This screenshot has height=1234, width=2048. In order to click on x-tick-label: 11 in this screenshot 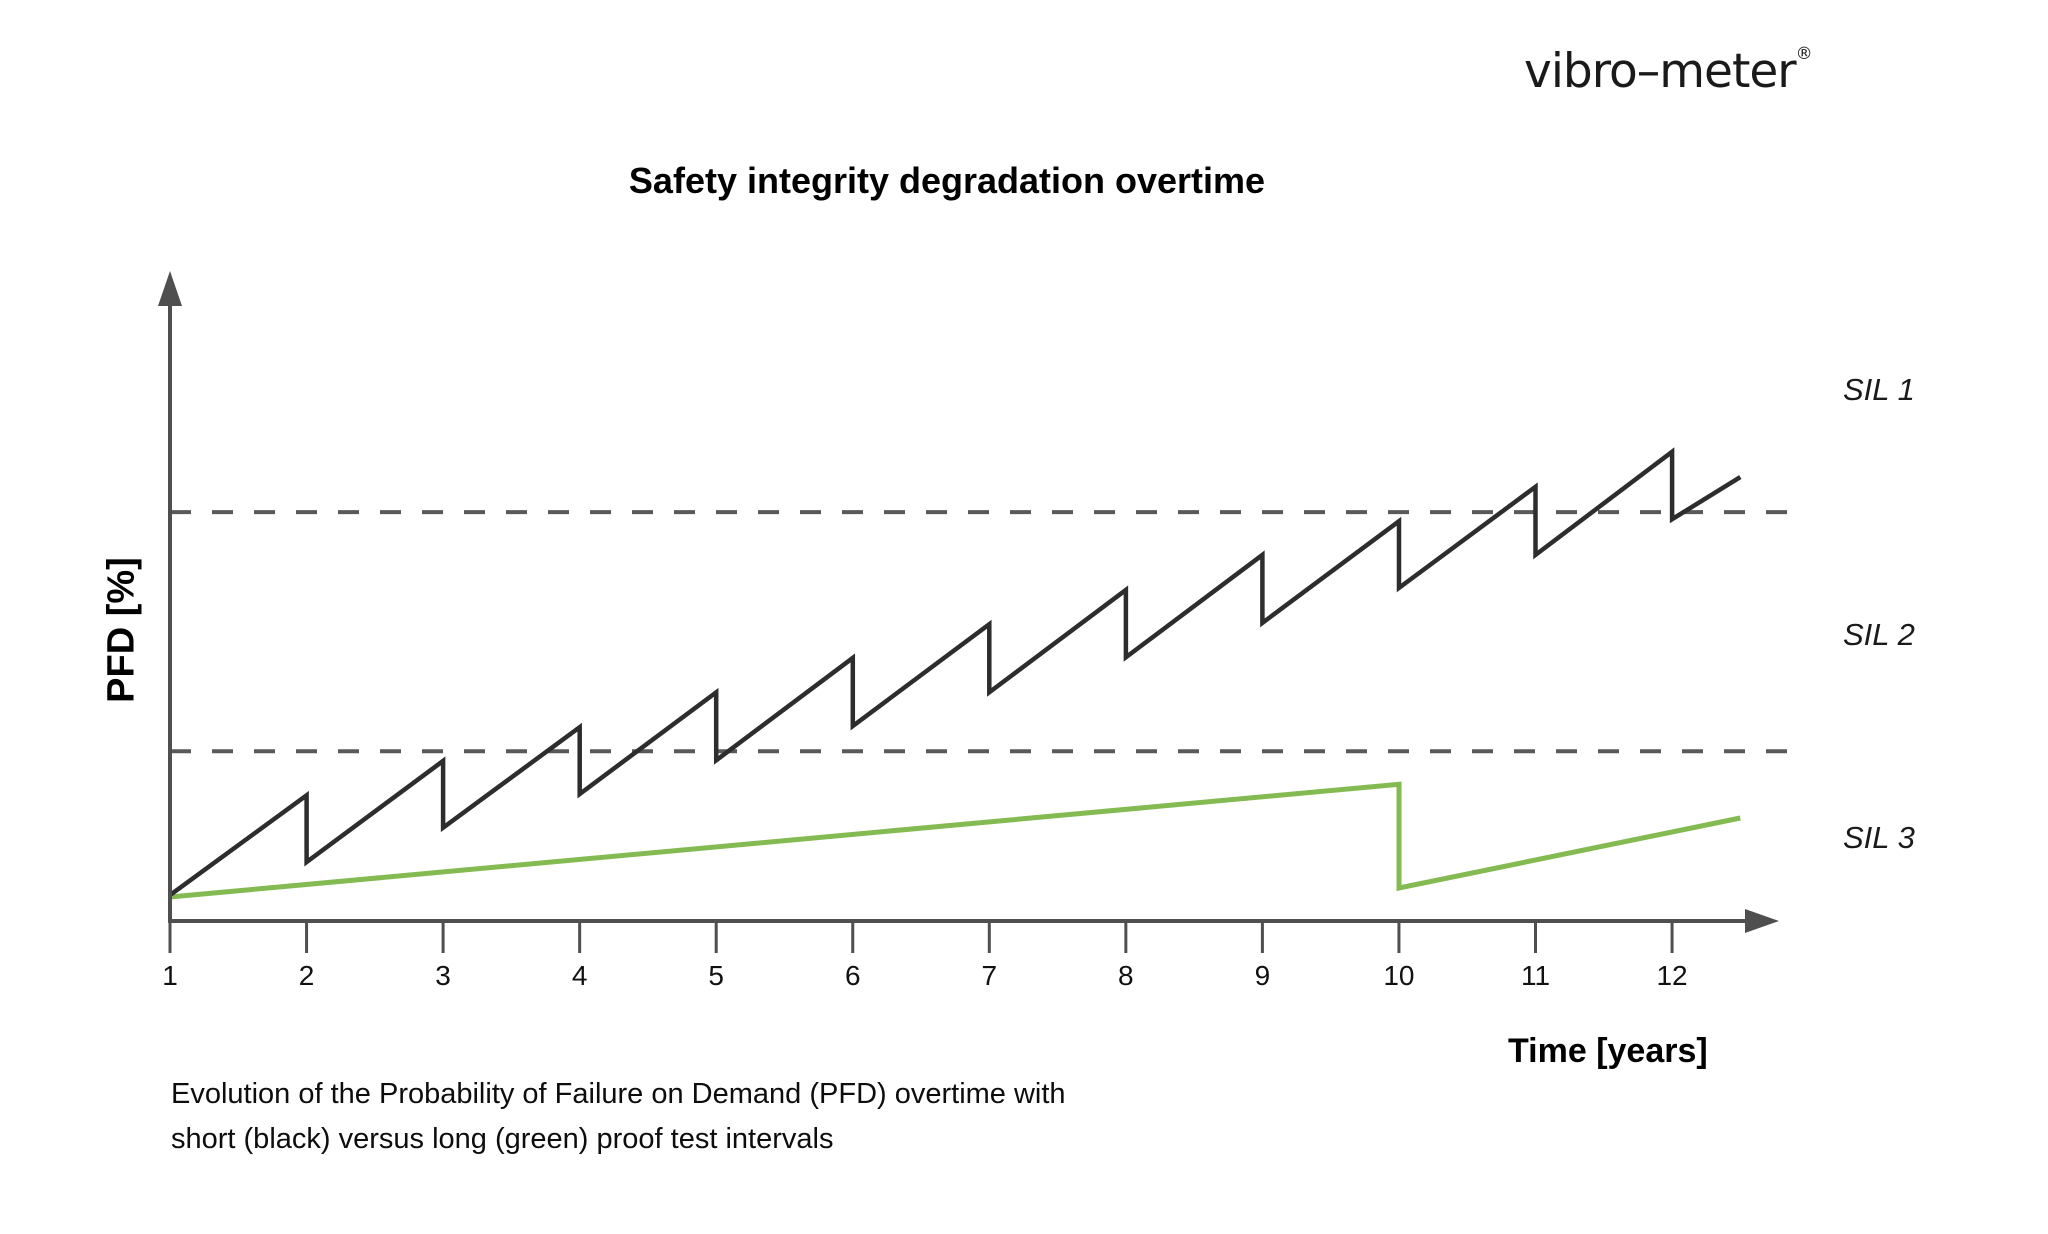, I will do `click(1535, 975)`.